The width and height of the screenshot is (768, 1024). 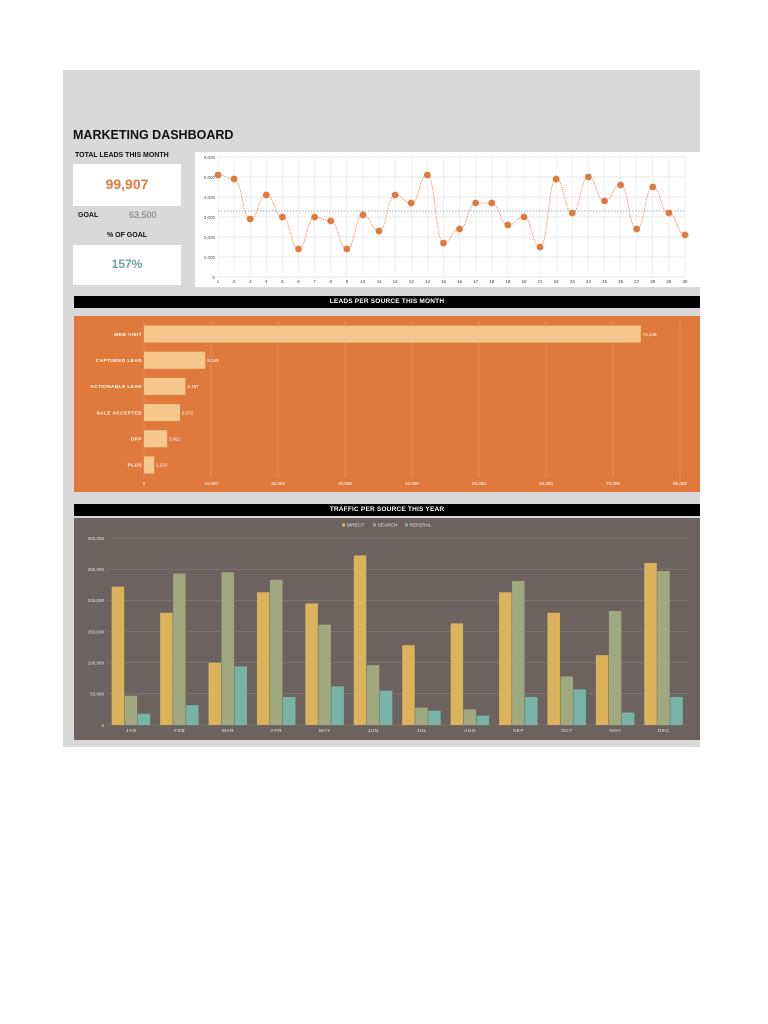 I want to click on x-tick-label: 15, so click(x=444, y=281).